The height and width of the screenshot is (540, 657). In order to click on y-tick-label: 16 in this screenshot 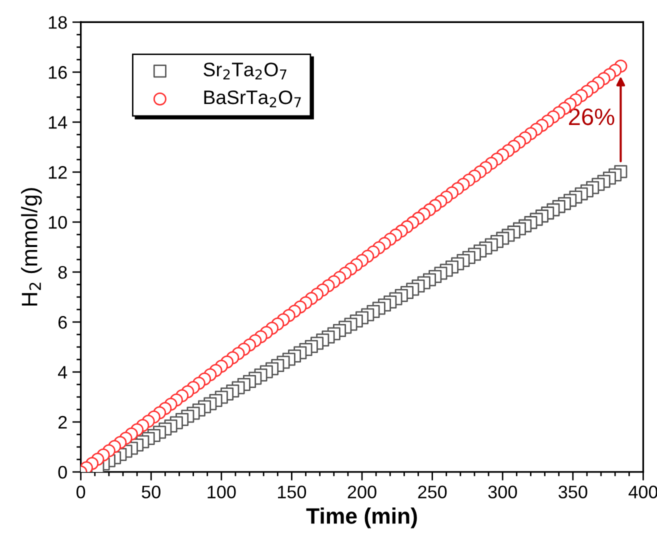, I will do `click(57, 72)`.